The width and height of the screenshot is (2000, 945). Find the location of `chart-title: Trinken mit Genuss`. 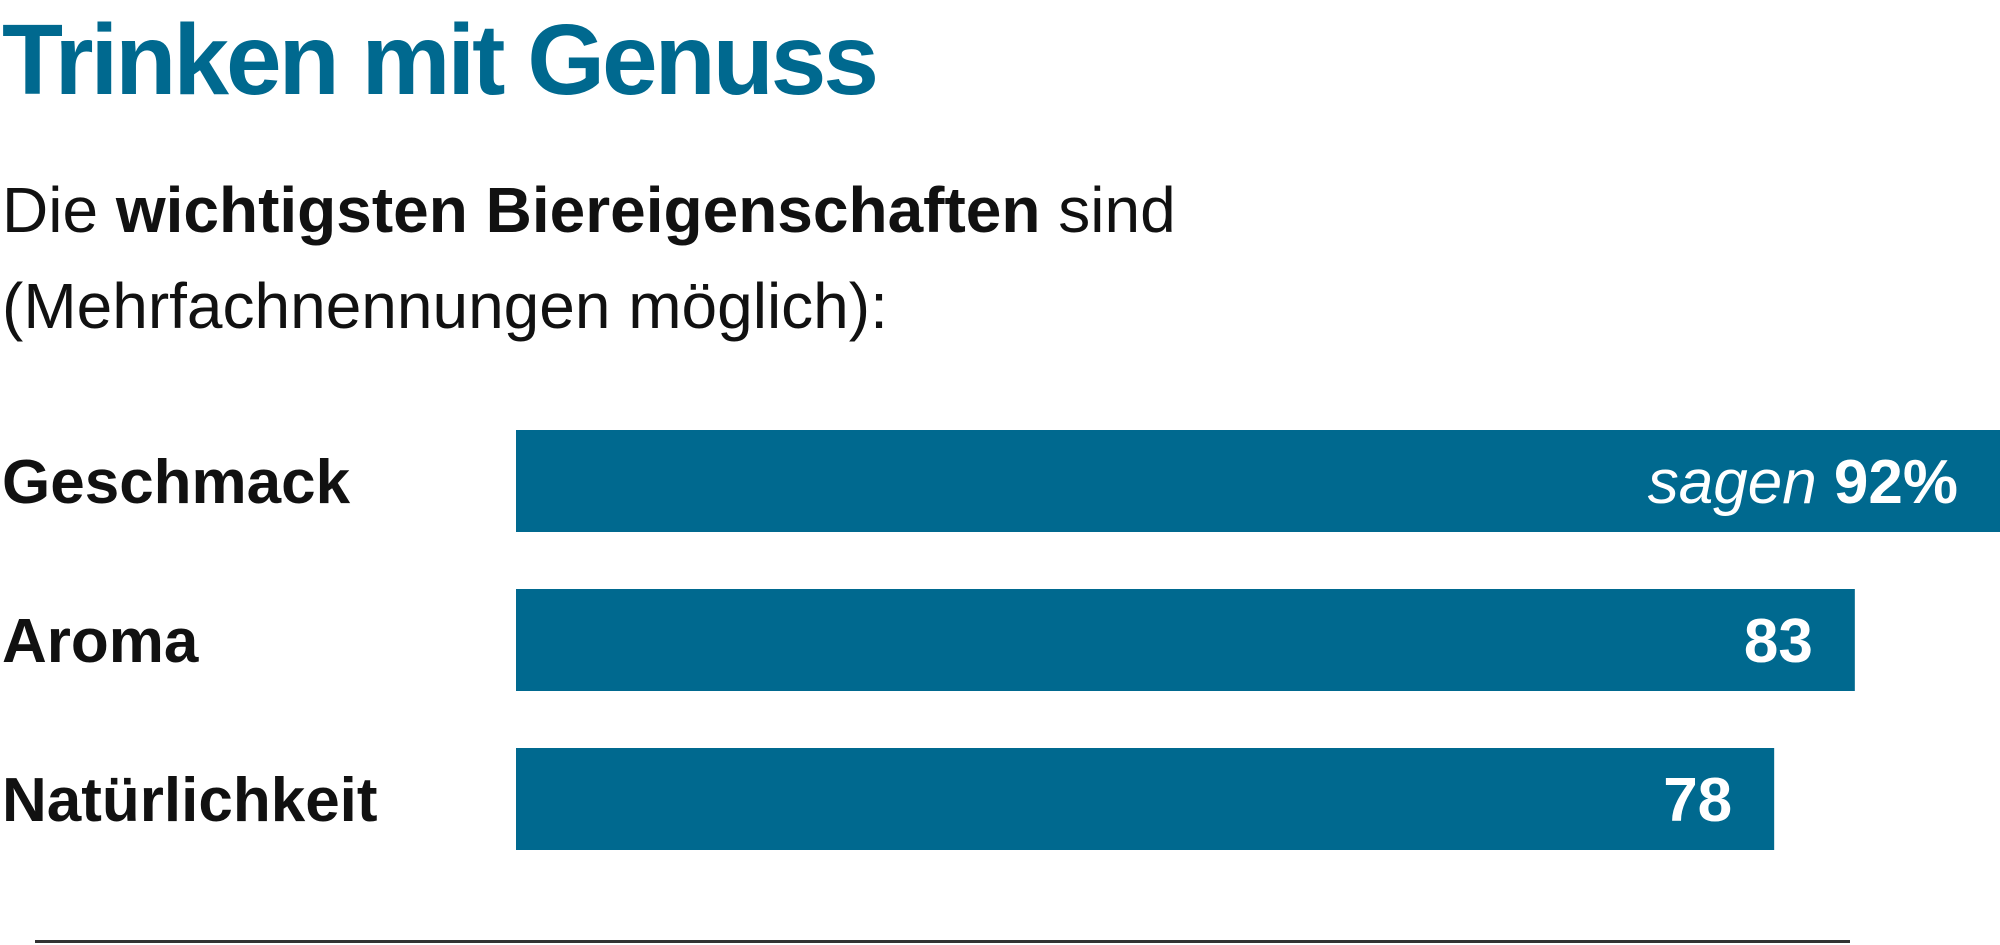

chart-title: Trinken mit Genuss is located at coordinates (440, 60).